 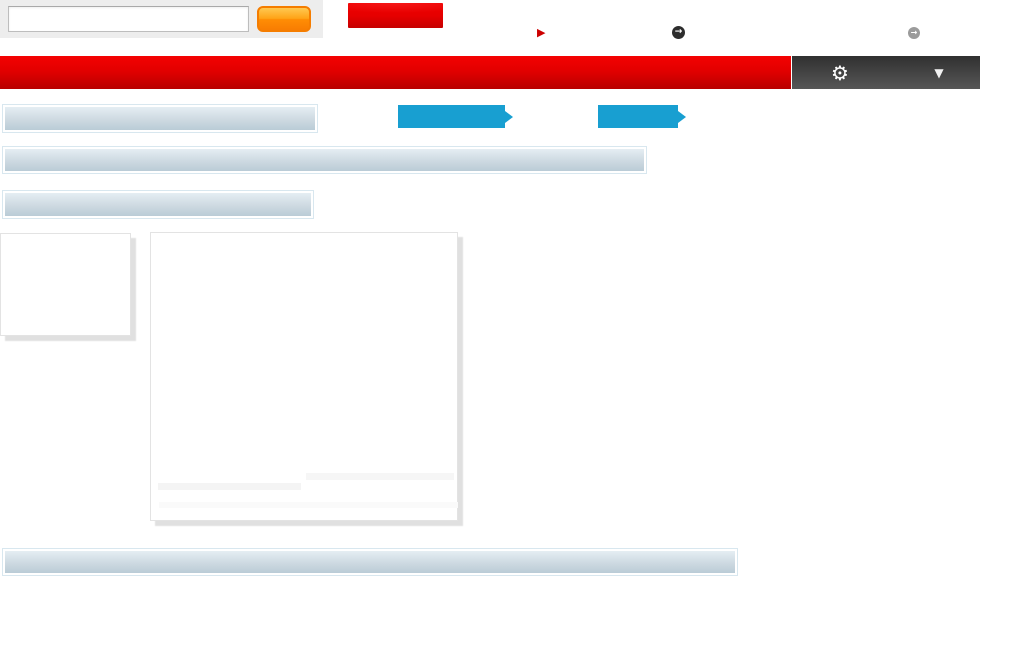 What do you see at coordinates (541, 32) in the screenshot?
I see `play-icon: ▶` at bounding box center [541, 32].